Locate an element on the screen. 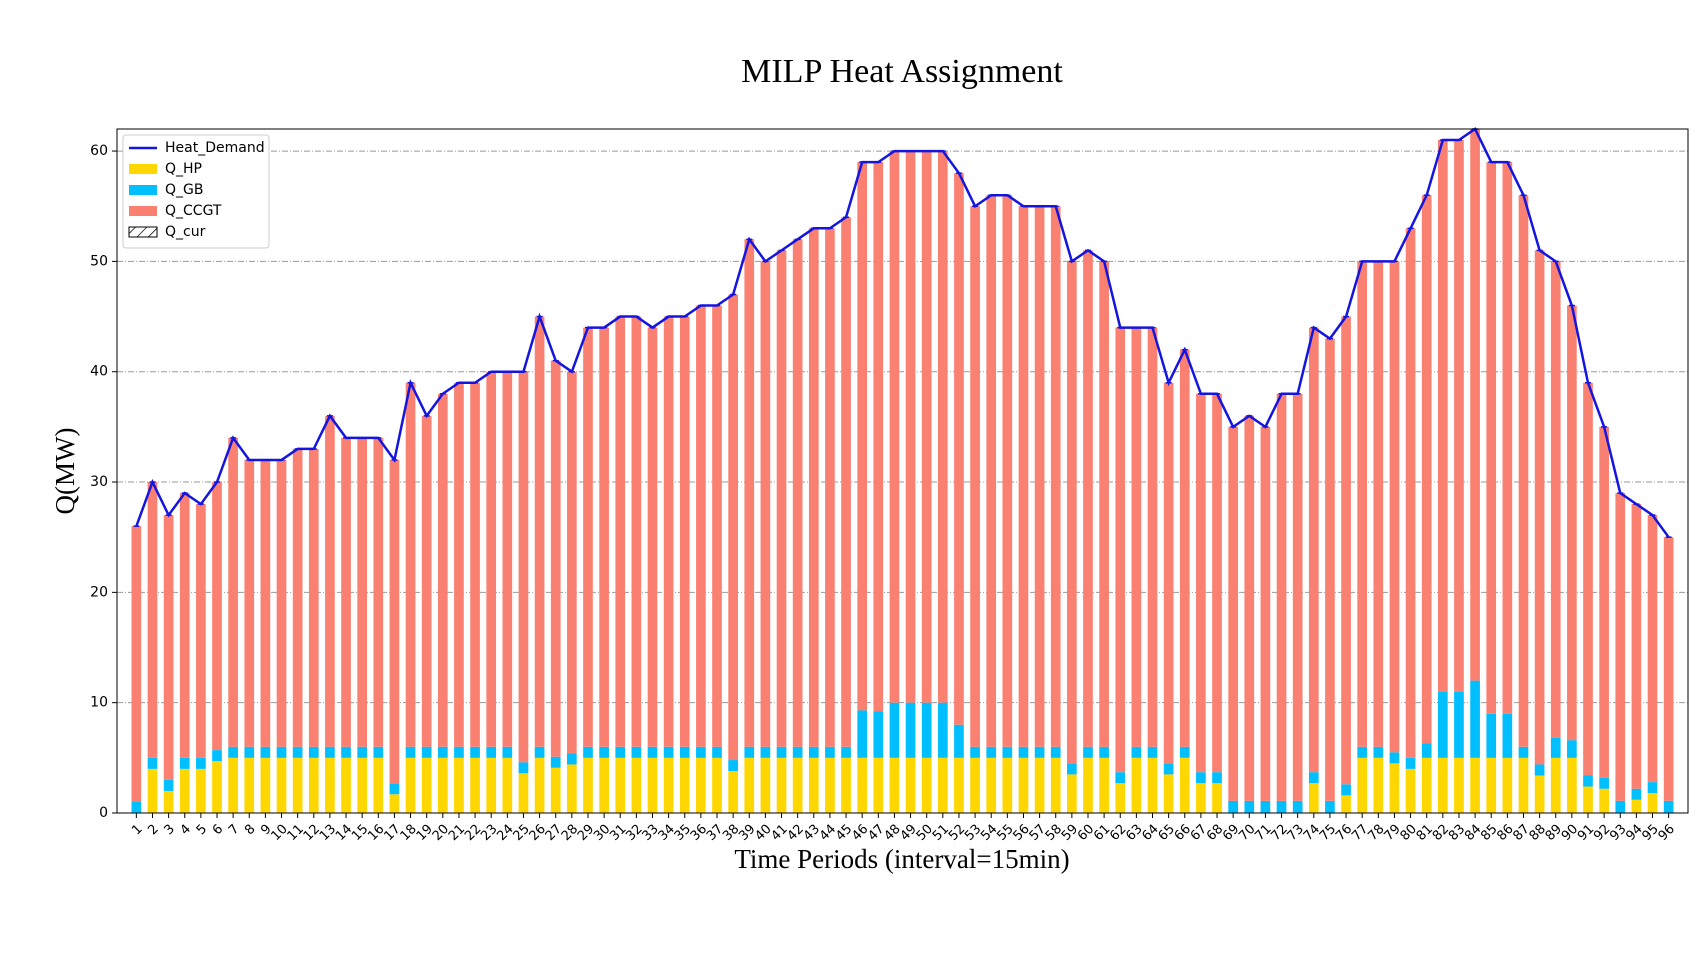 The width and height of the screenshot is (1707, 960). x-tick-label: 96 is located at coordinates (1667, 833).